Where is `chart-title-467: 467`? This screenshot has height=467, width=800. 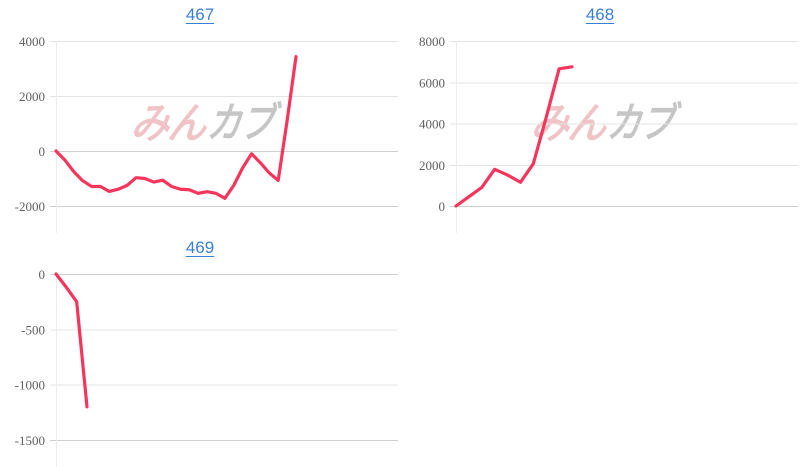 chart-title-467: 467 is located at coordinates (200, 15).